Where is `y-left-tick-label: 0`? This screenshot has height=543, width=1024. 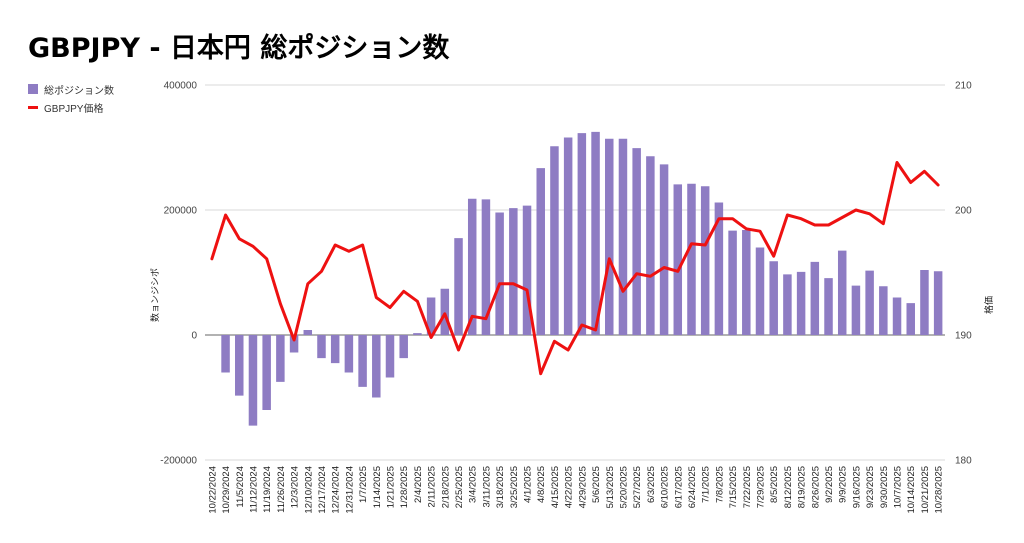 y-left-tick-label: 0 is located at coordinates (194, 336).